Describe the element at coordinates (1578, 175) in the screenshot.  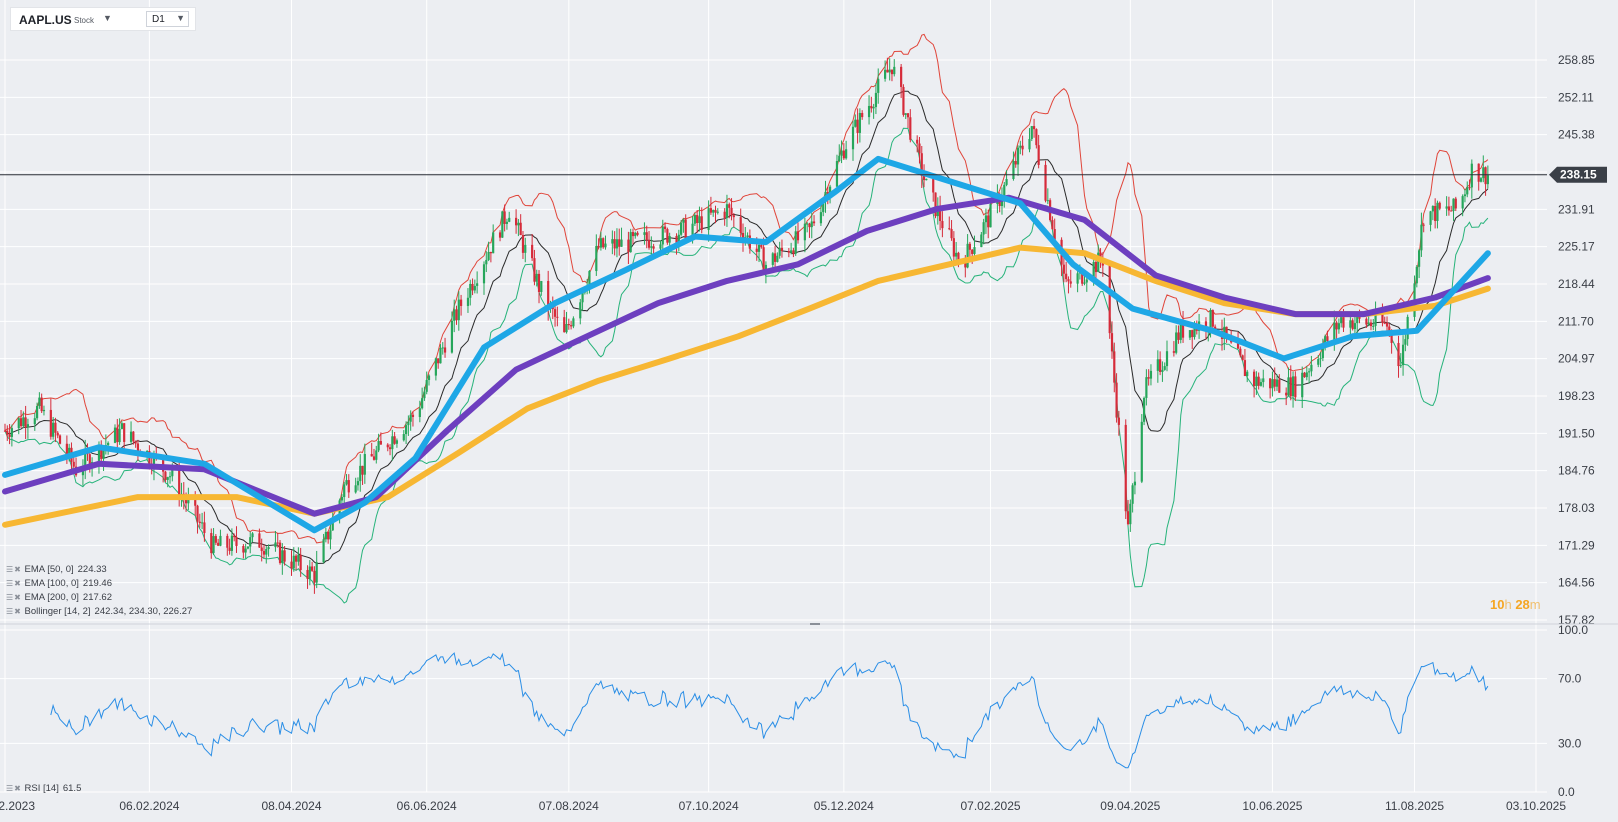
I see `last-price-value: 238.15` at that location.